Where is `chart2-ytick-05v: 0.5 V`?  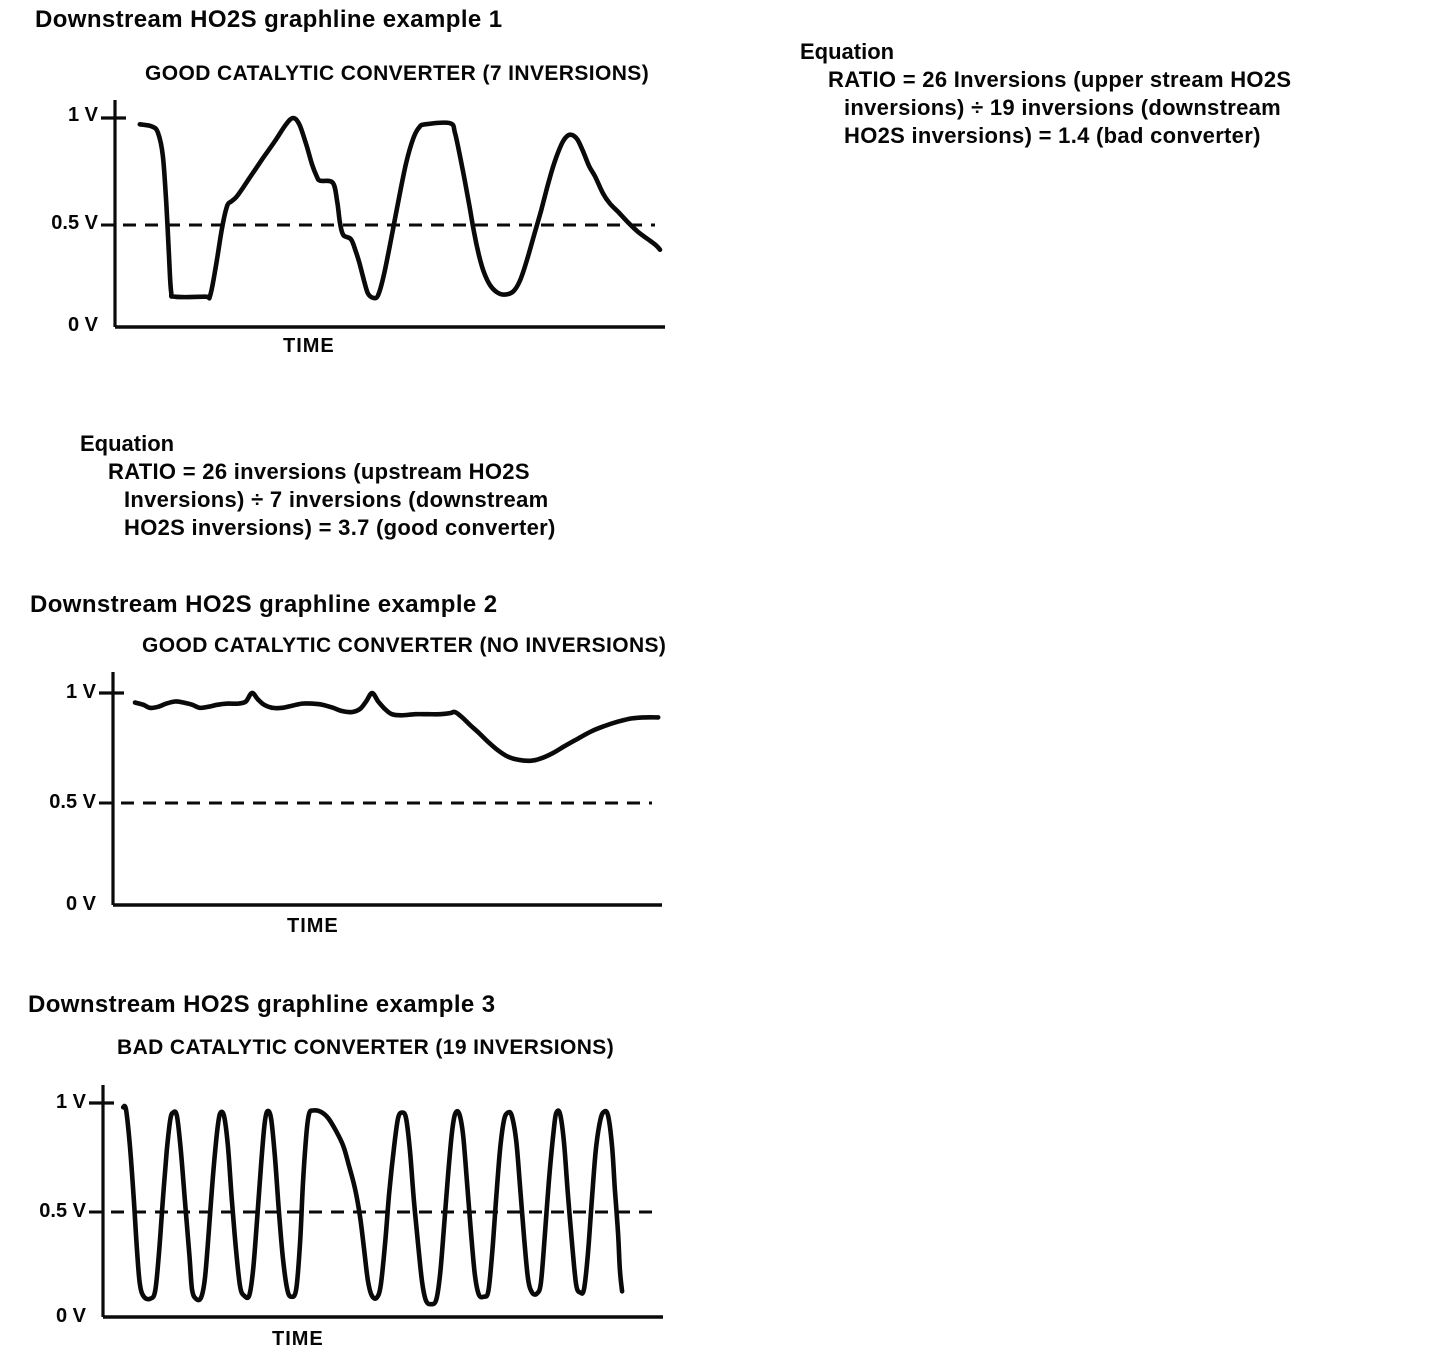
chart2-ytick-05v: 0.5 V is located at coordinates (72, 802).